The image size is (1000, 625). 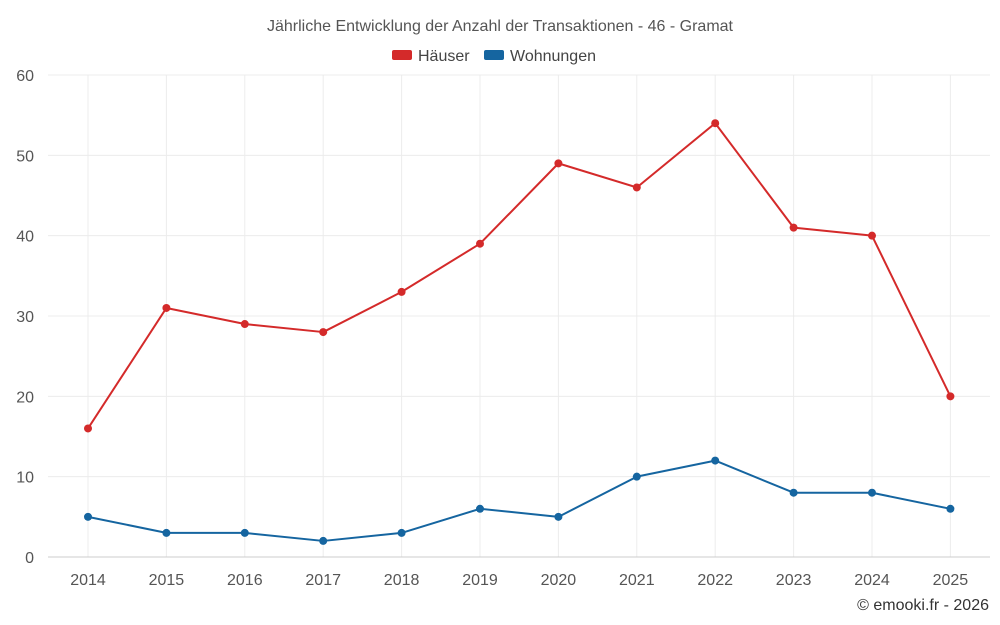 I want to click on legend-label-haeuser: Häuser, so click(x=444, y=56).